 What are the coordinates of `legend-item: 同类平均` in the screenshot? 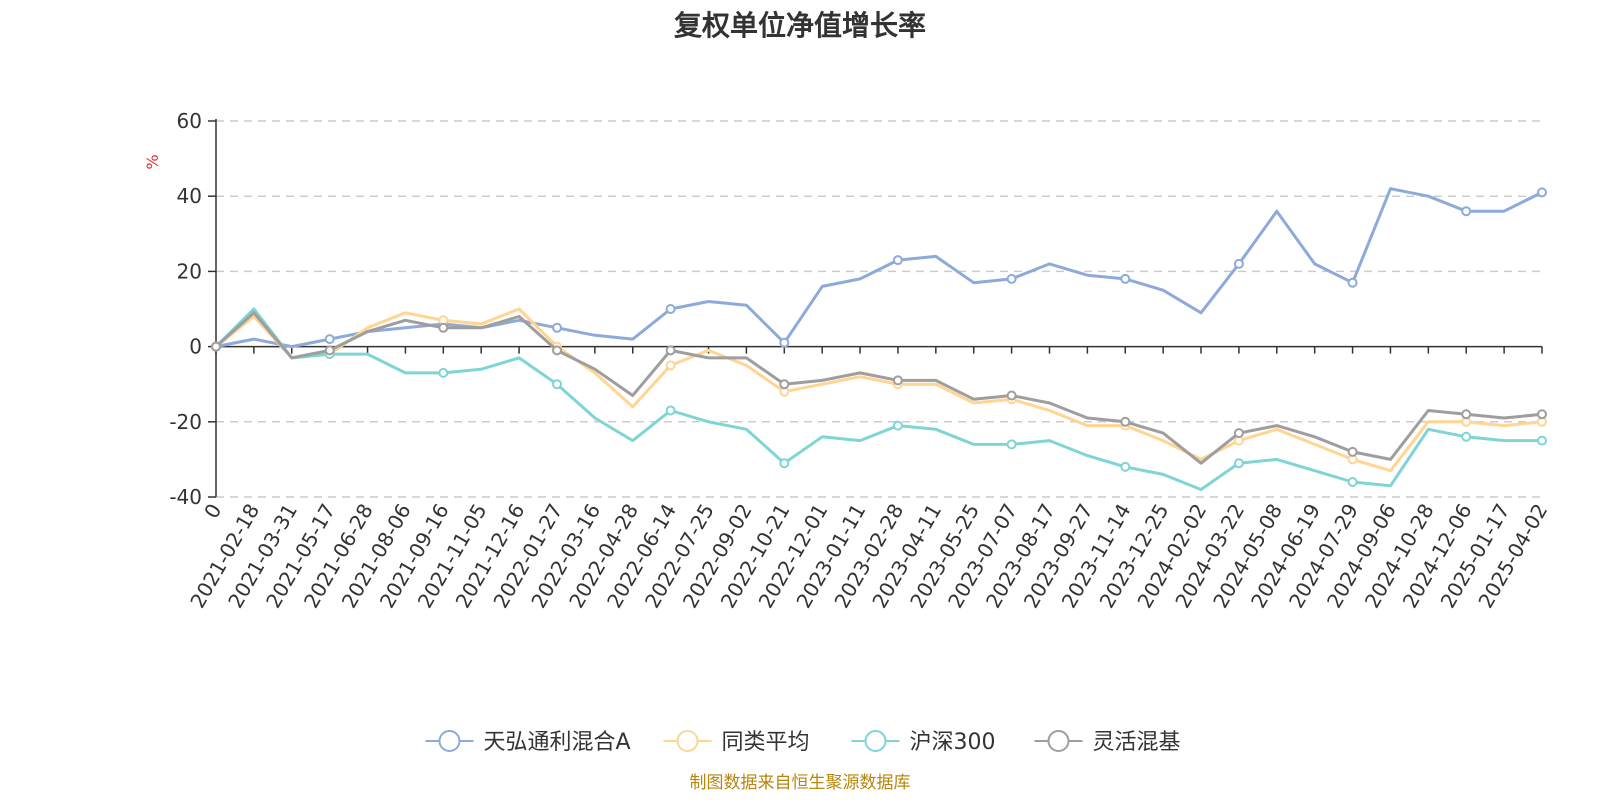 It's located at (736, 742).